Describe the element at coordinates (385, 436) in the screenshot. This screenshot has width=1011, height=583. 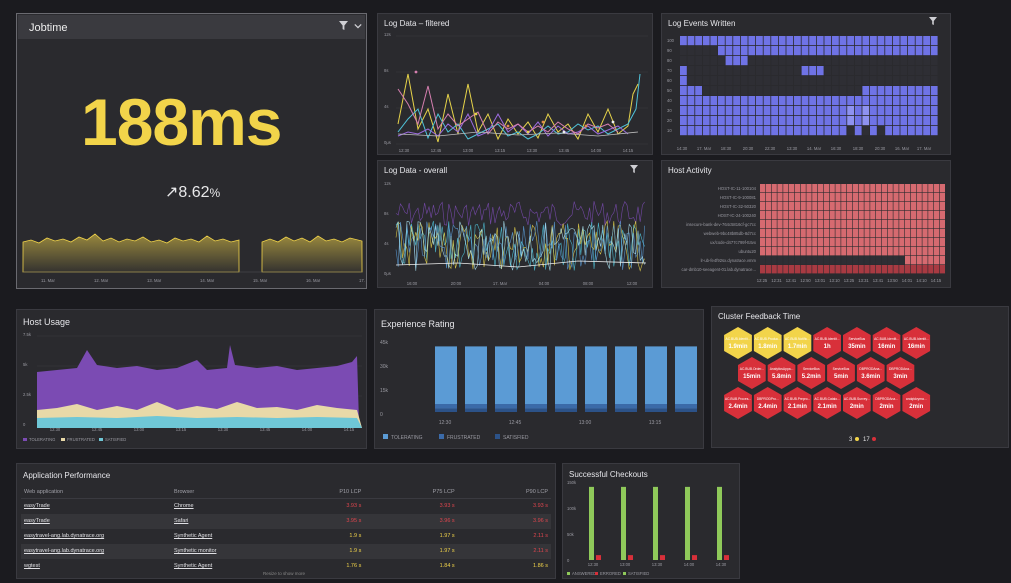
I see `legend-swatch` at that location.